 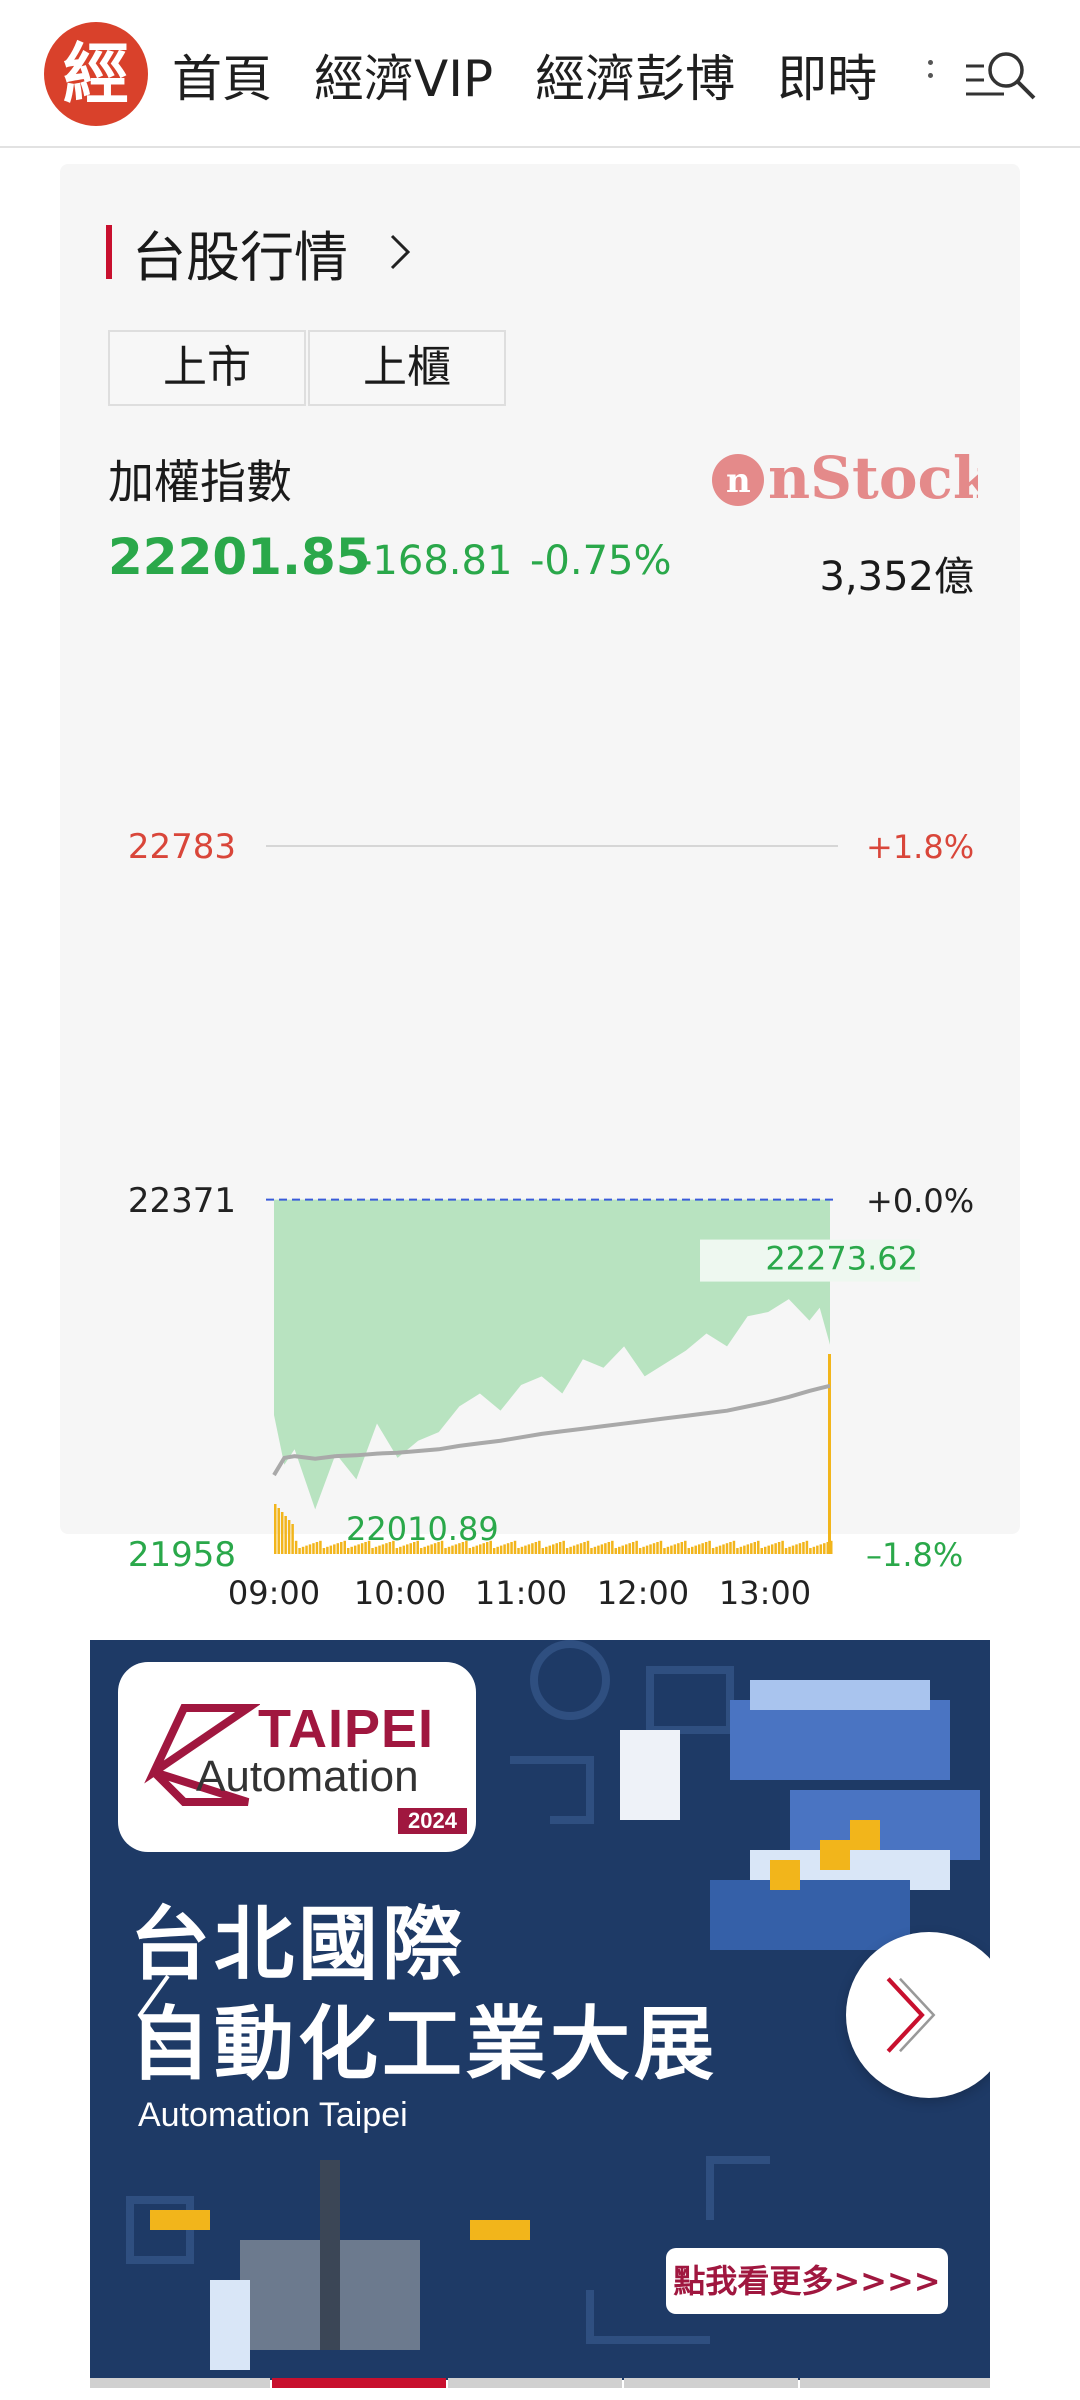 What do you see at coordinates (1002, 74) in the screenshot?
I see `search-menu-icon` at bounding box center [1002, 74].